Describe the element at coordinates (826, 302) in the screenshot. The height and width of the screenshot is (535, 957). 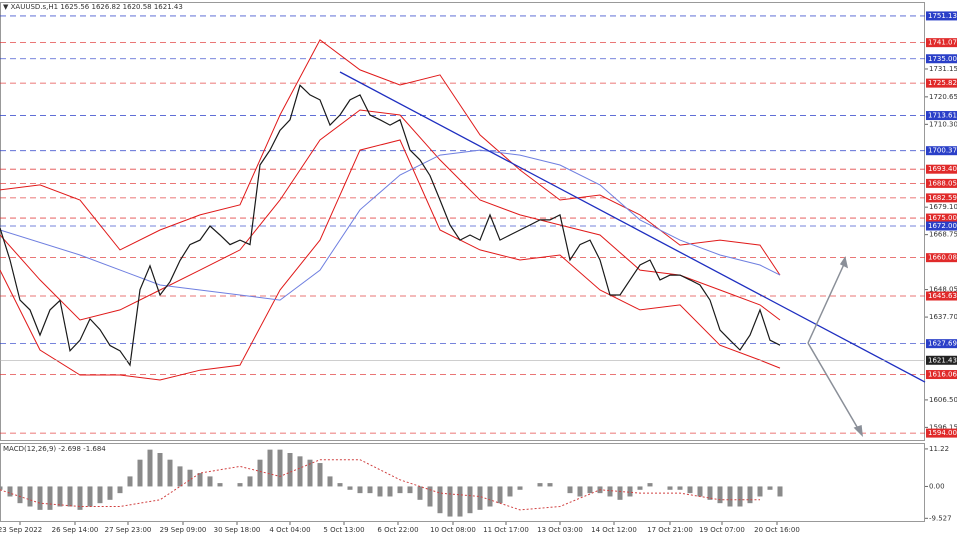
I see `arrow-up` at that location.